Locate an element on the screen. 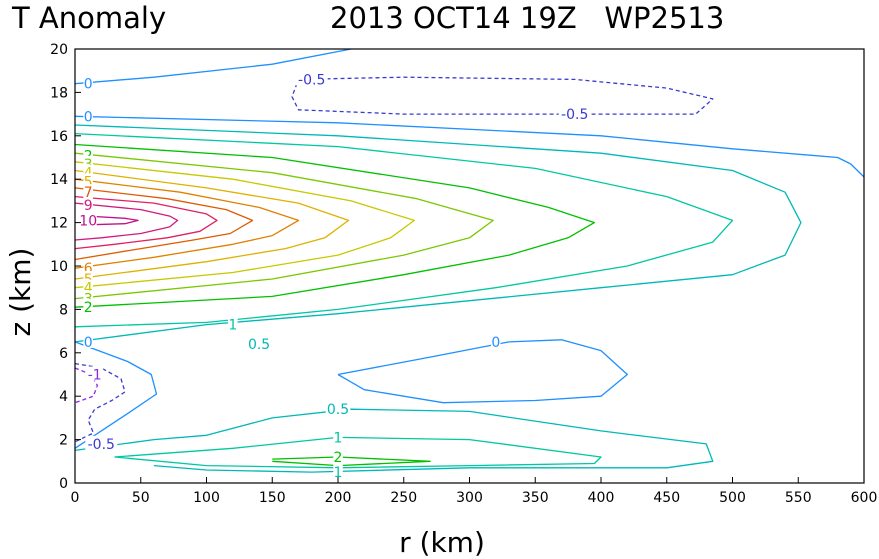  contour-label-7: 5 is located at coordinates (88, 182).